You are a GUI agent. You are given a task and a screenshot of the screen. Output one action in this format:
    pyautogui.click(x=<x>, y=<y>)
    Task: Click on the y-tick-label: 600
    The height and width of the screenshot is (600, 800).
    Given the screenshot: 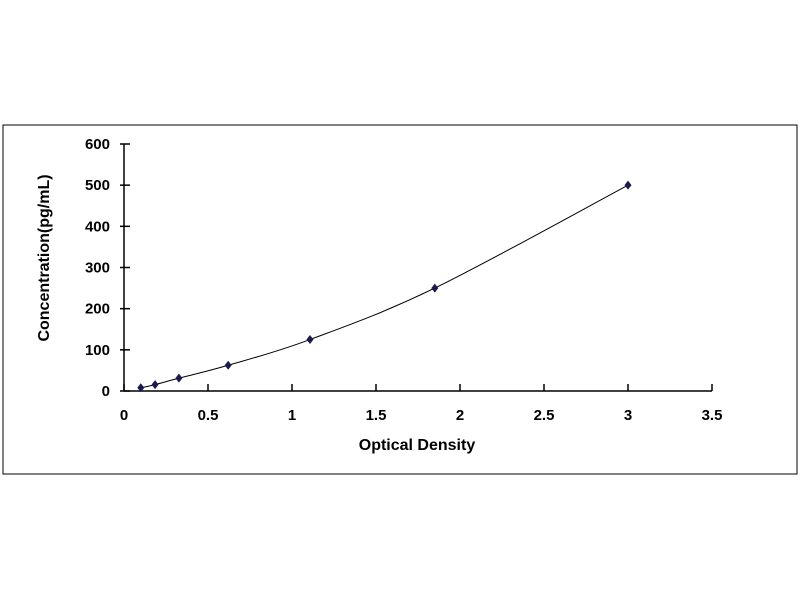 What is the action you would take?
    pyautogui.click(x=97, y=144)
    